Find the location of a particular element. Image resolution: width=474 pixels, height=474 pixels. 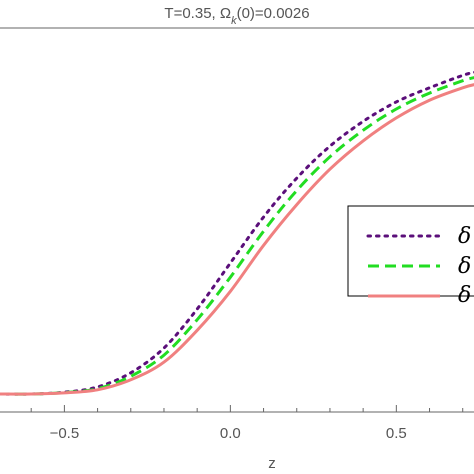

legend-label-0: δ is located at coordinates (464, 236).